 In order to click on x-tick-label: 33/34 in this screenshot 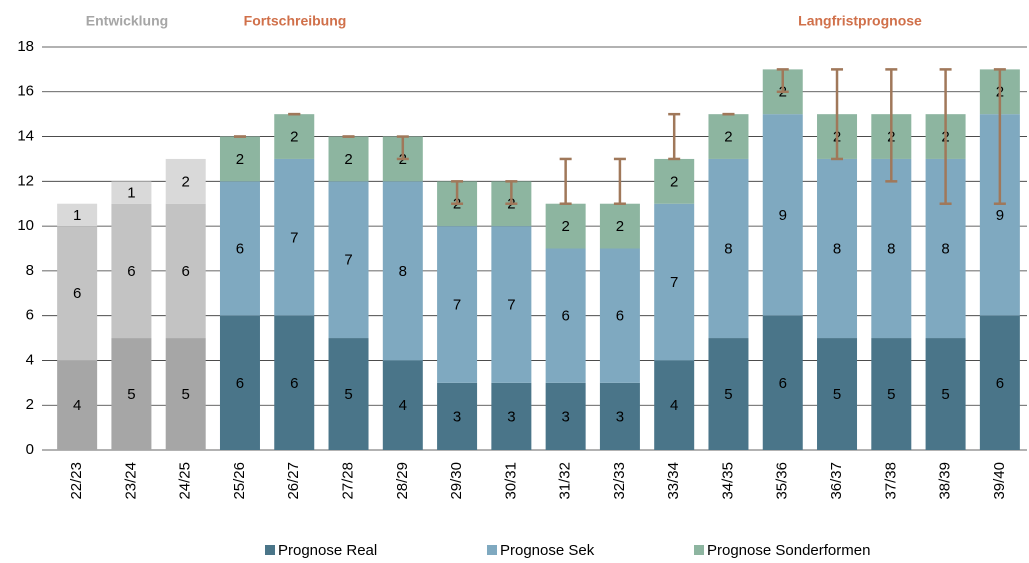, I will do `click(673, 481)`.